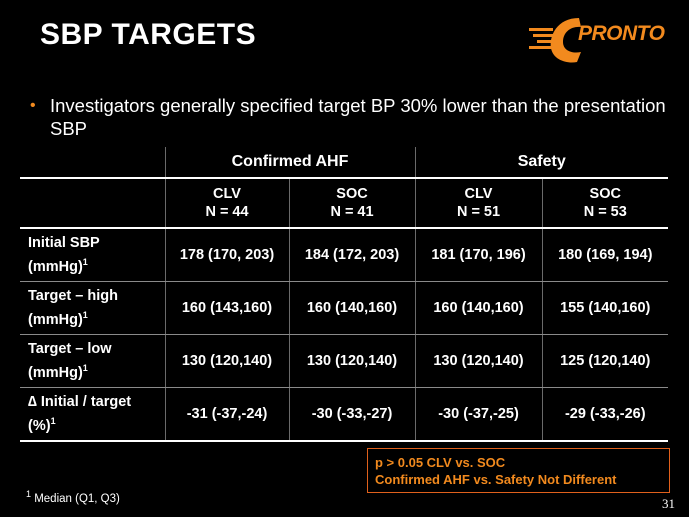 This screenshot has width=689, height=517. What do you see at coordinates (541, 163) in the screenshot?
I see `group-header-safety: Safety` at bounding box center [541, 163].